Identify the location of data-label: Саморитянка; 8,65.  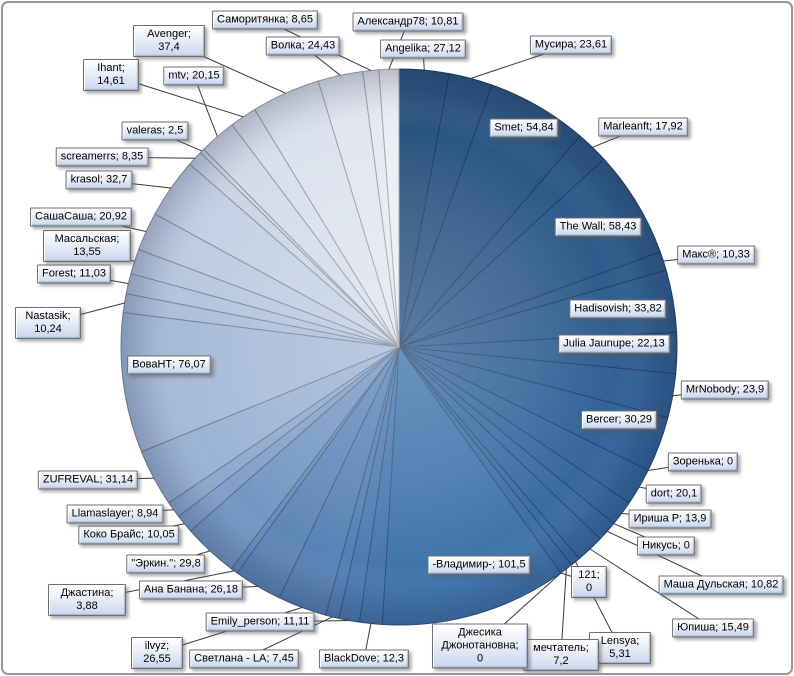
(265, 20).